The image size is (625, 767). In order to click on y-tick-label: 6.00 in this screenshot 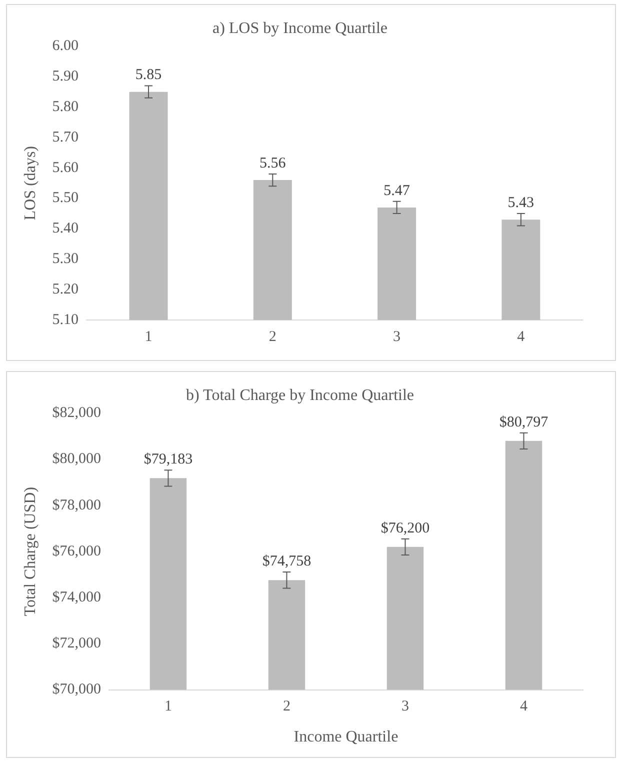, I will do `click(65, 46)`.